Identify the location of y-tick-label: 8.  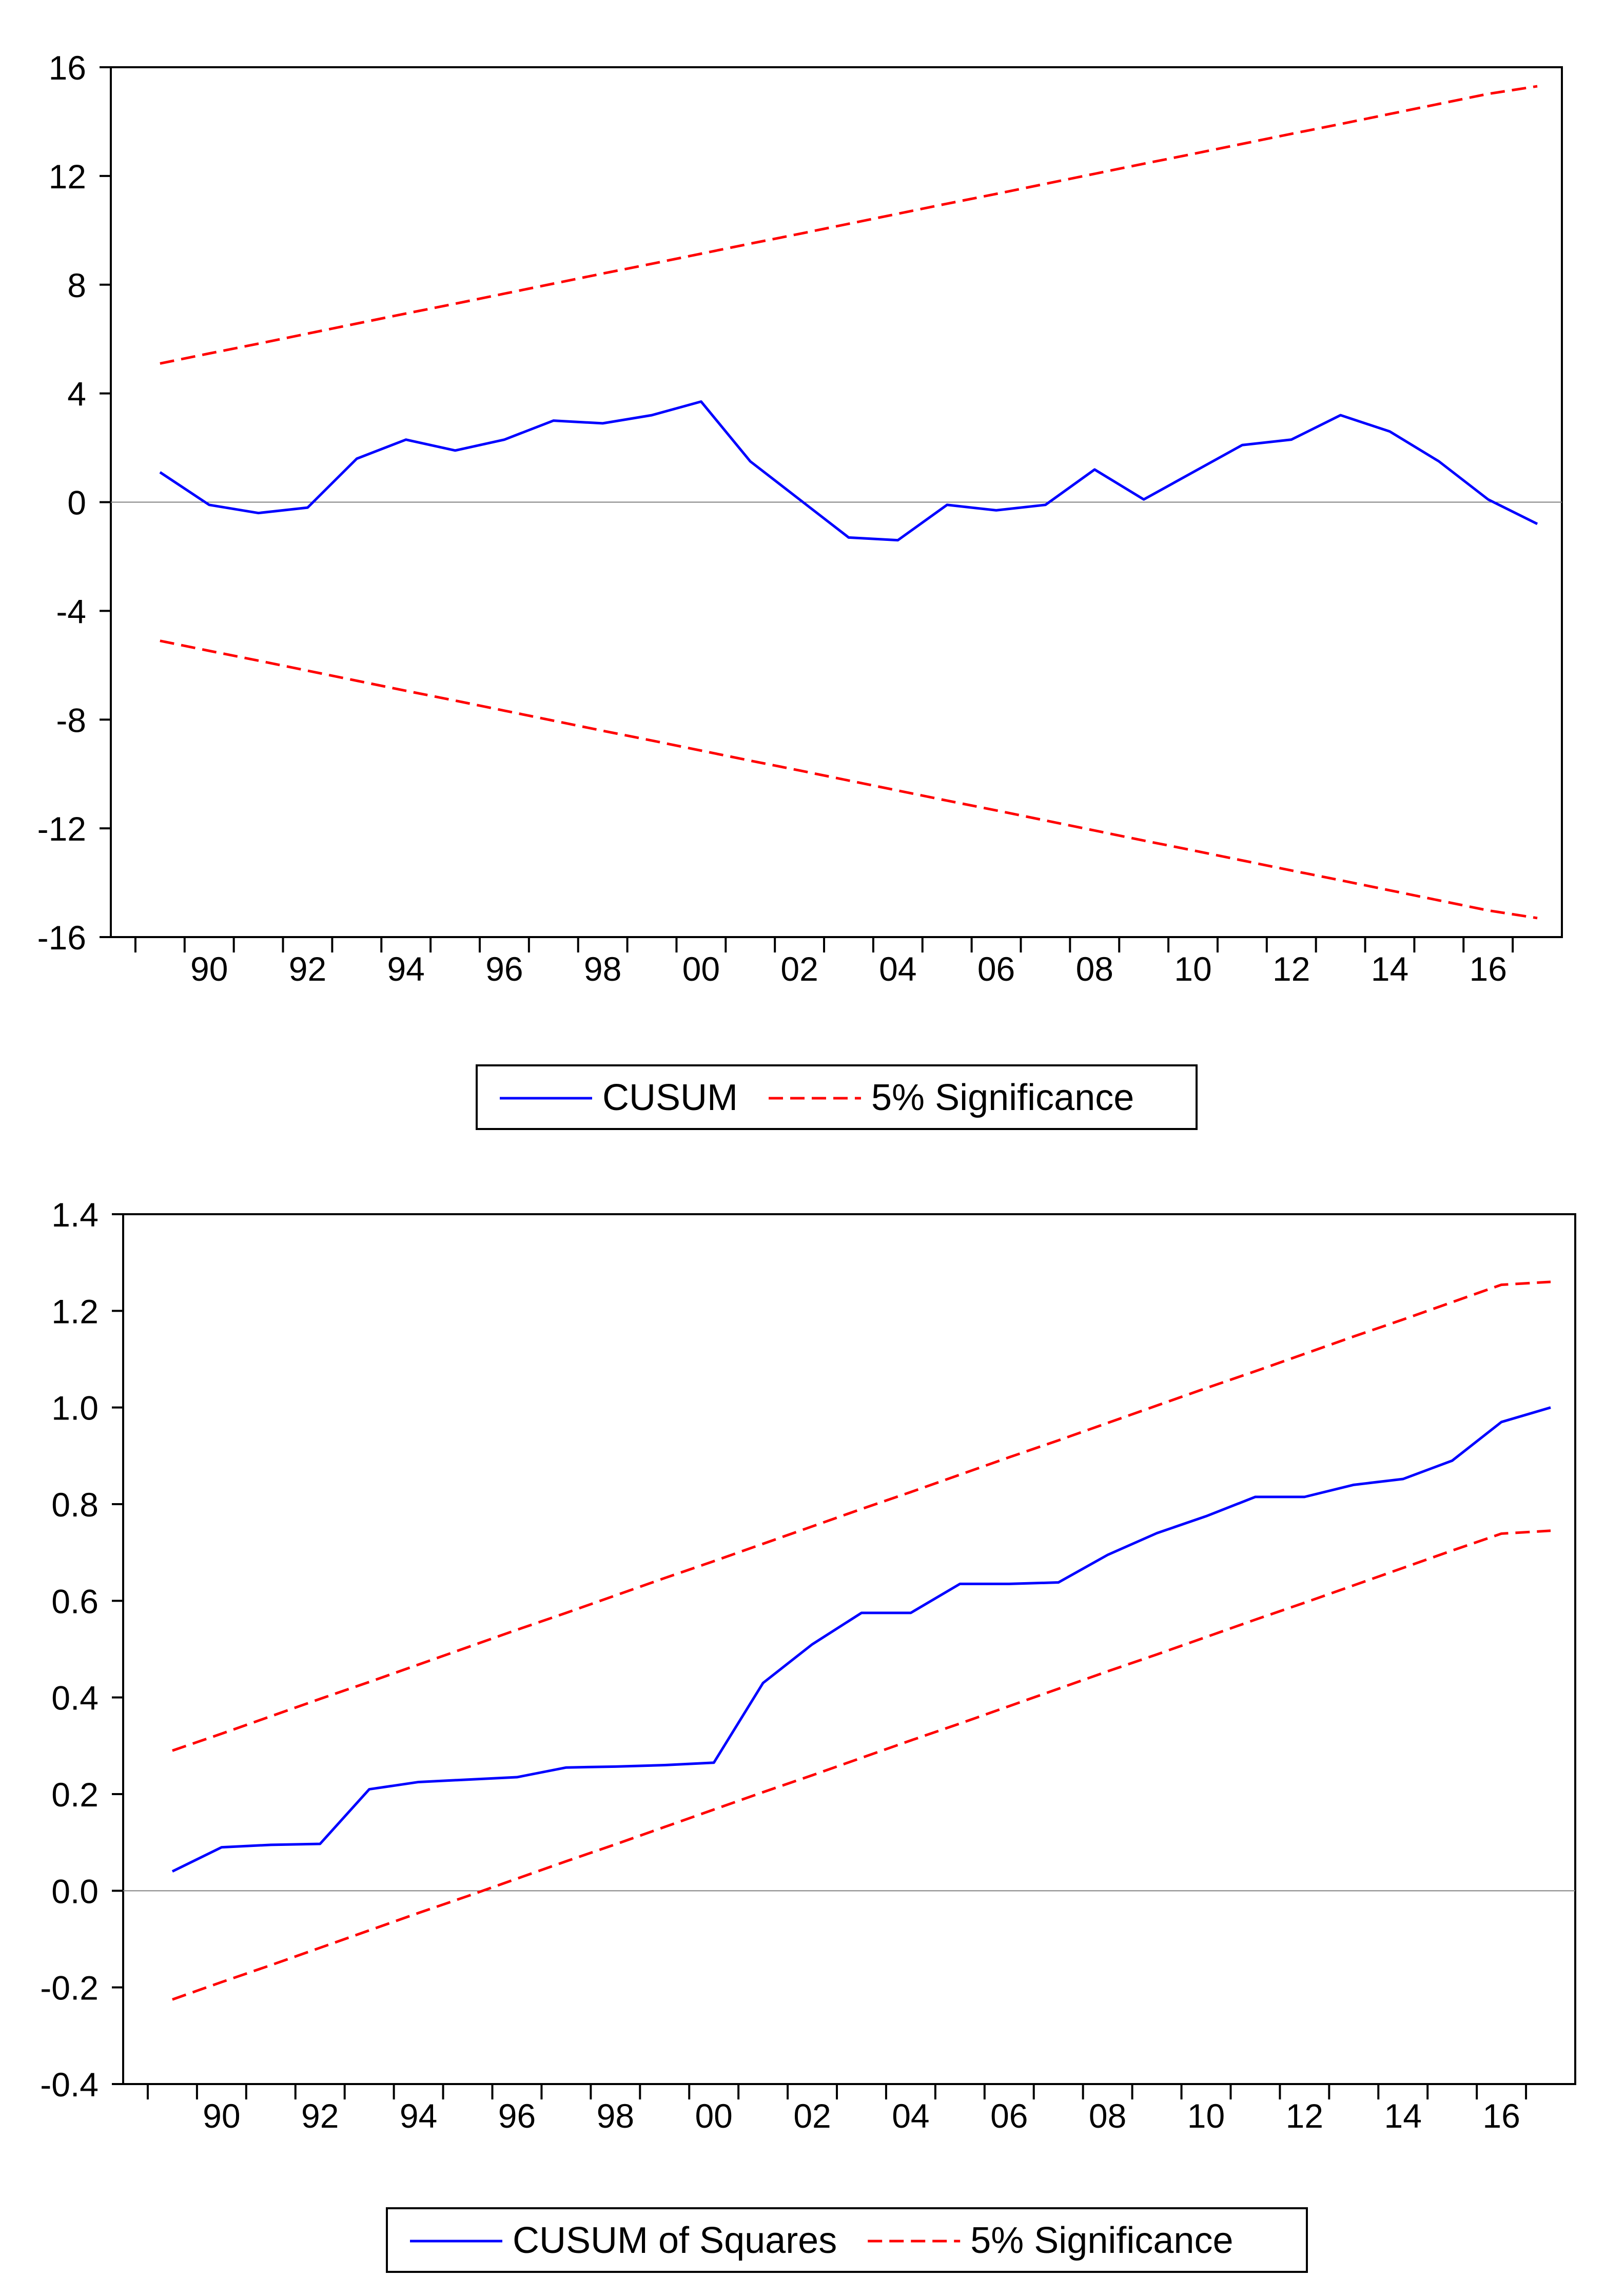
(76, 285).